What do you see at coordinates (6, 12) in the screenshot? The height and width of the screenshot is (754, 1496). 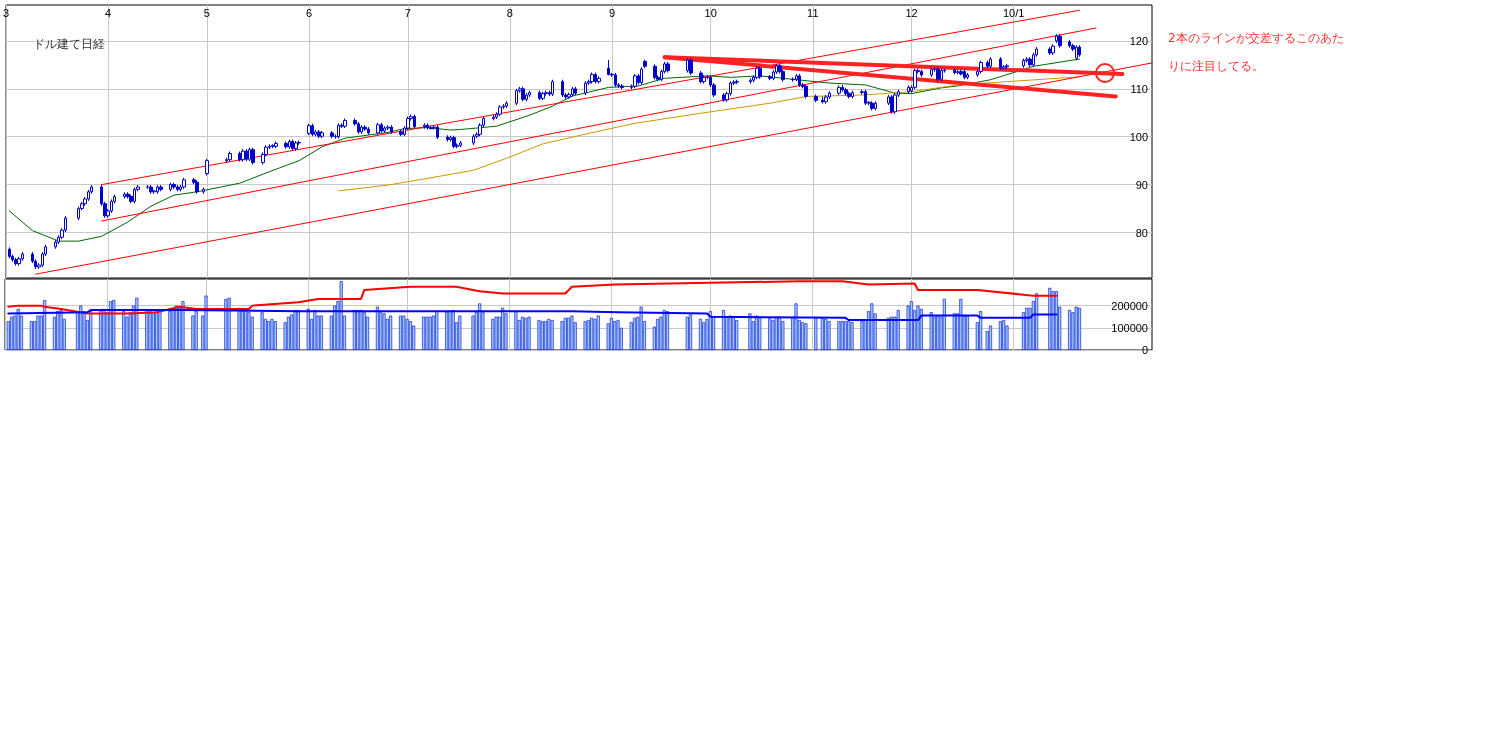 I see `x-tick-label: 3` at bounding box center [6, 12].